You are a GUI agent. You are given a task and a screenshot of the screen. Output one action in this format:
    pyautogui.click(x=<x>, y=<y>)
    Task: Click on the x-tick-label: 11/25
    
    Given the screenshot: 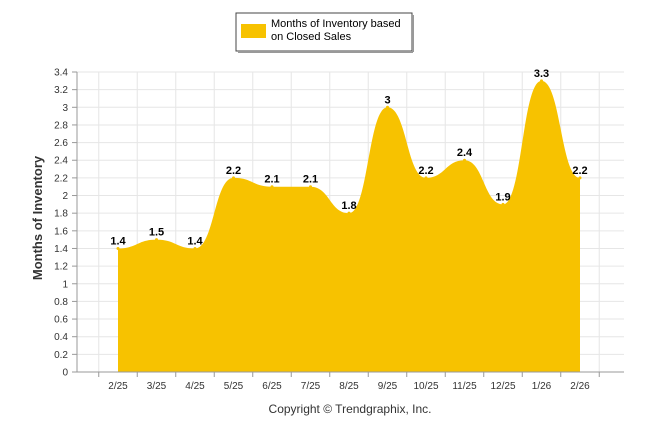 What is the action you would take?
    pyautogui.click(x=464, y=386)
    